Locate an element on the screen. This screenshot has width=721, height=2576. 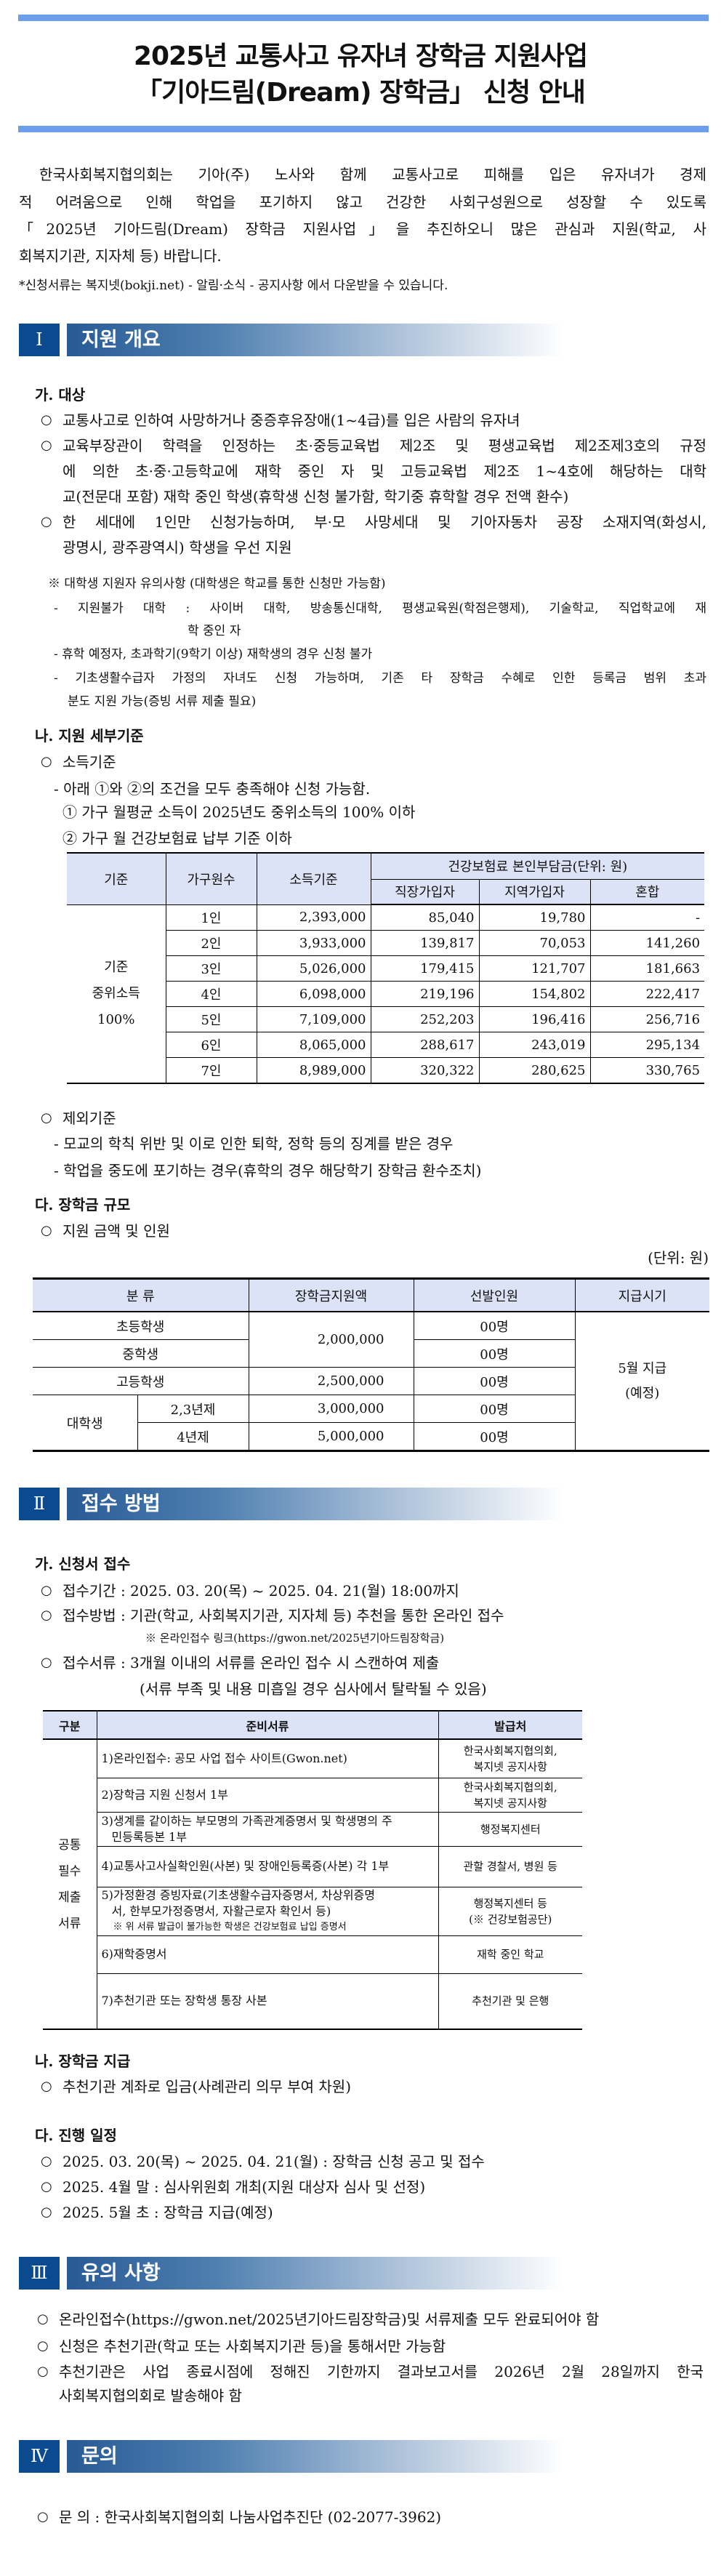
col-header-count: 선발인원 is located at coordinates (495, 1295).